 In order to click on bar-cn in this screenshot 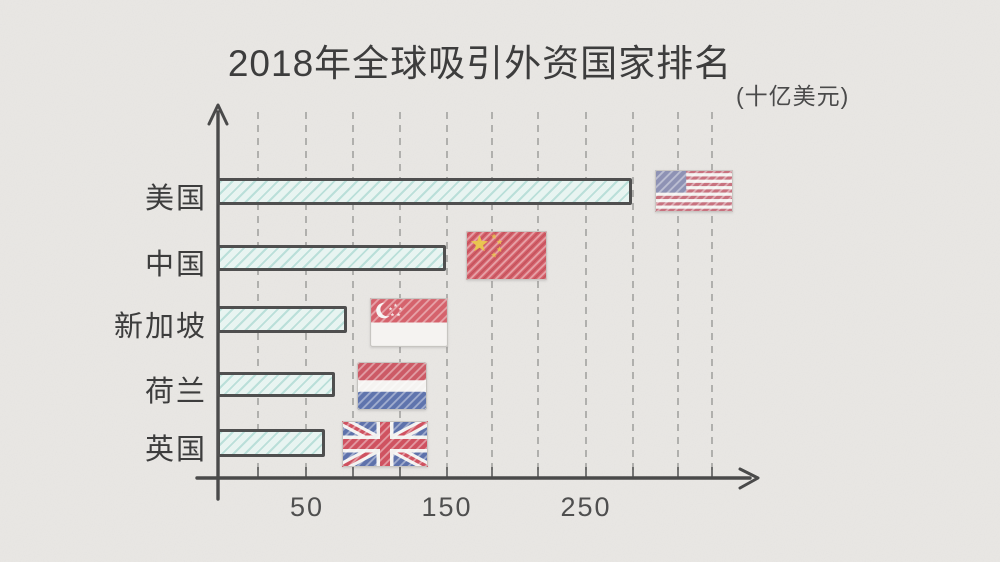, I will do `click(331, 258)`.